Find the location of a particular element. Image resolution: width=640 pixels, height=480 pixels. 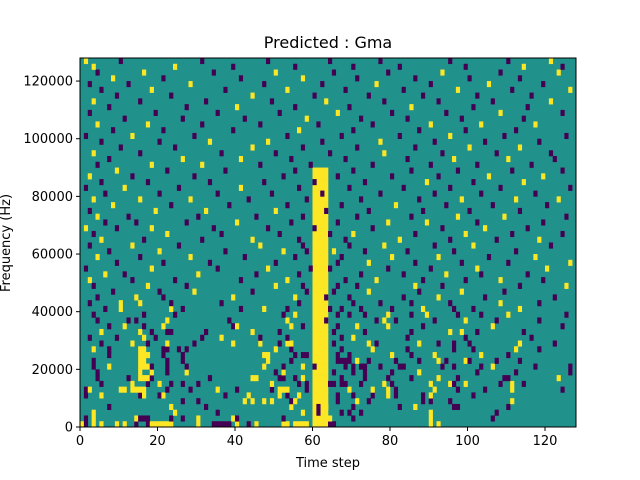

y-tick-label: 0 is located at coordinates (69, 428).